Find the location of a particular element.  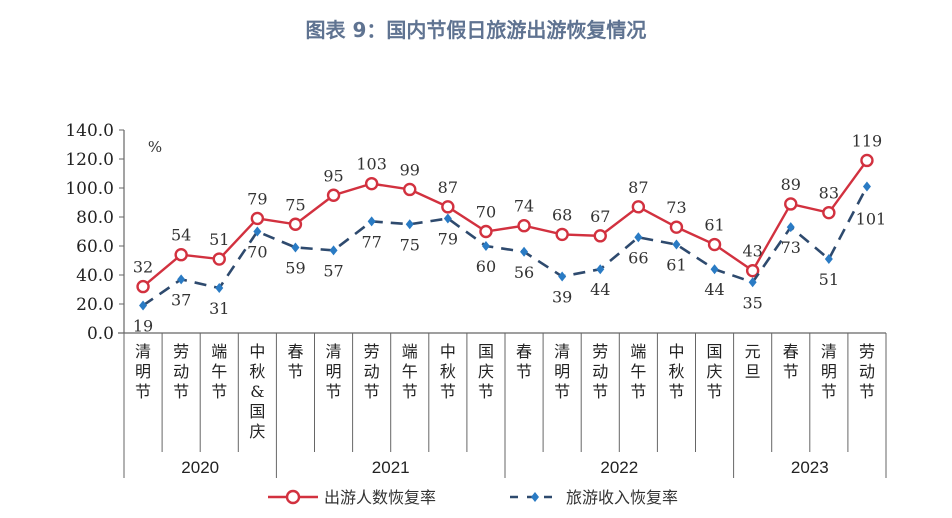

y-tick-label: 0.0 is located at coordinates (100, 334).